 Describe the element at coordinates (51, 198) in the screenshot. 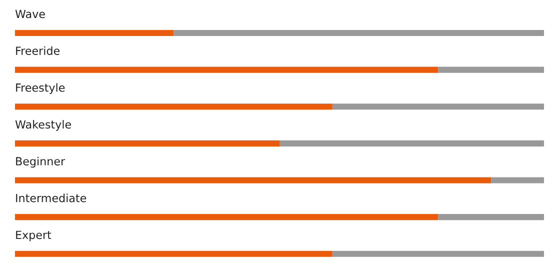

I see `y-tick-label: Intermediate` at that location.